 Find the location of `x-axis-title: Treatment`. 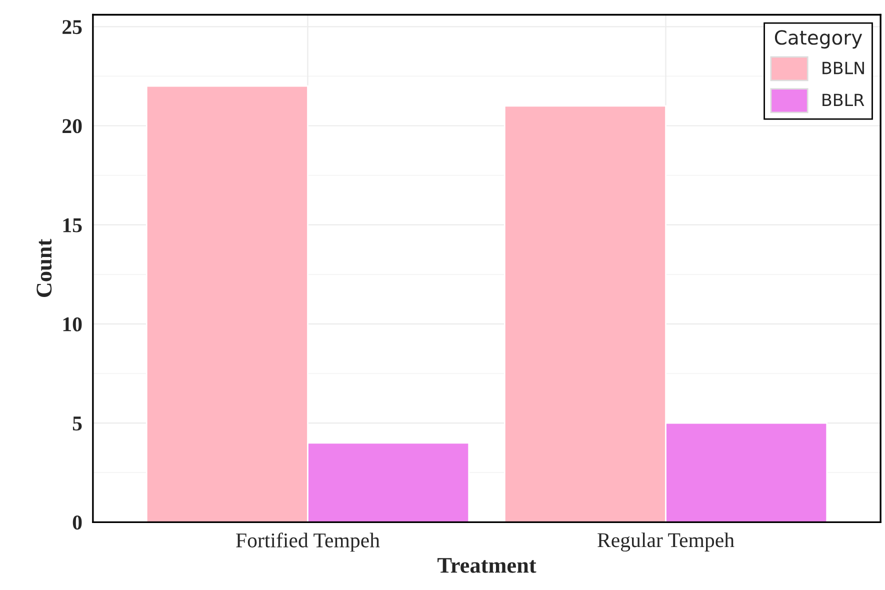

x-axis-title: Treatment is located at coordinates (487, 565).